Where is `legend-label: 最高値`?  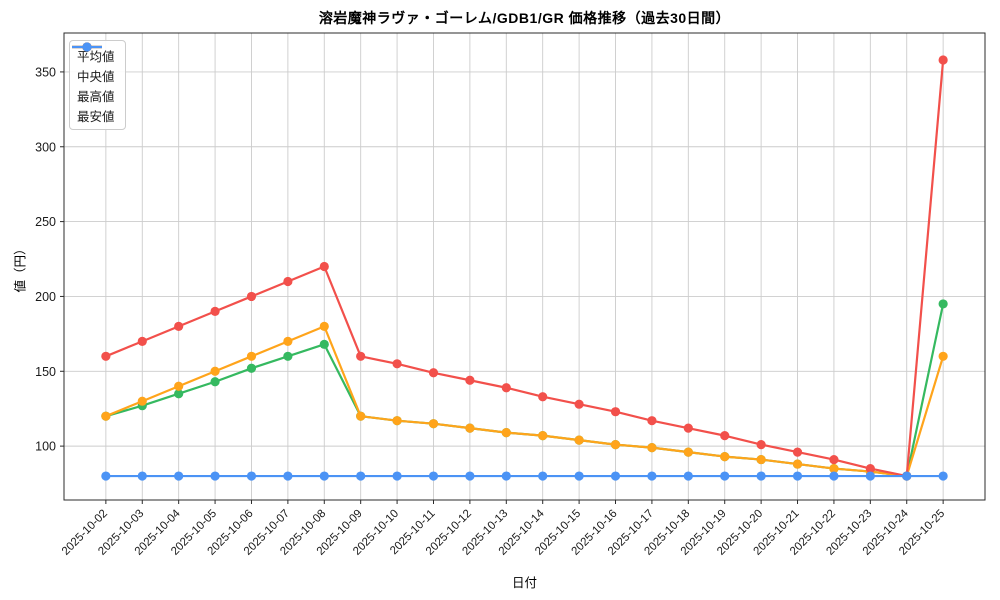
legend-label: 最高値 is located at coordinates (96, 96).